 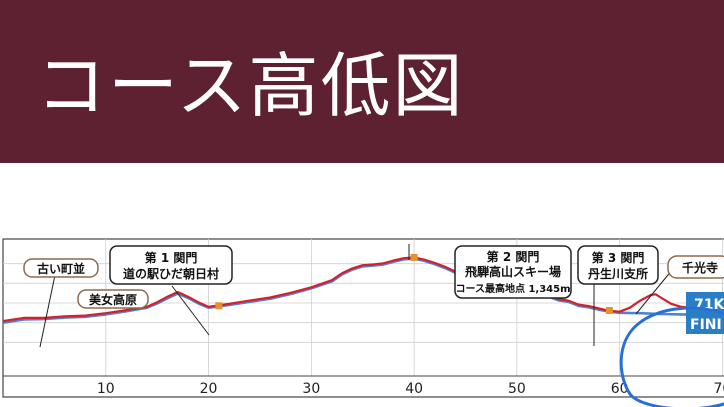 What do you see at coordinates (671, 356) in the screenshot?
I see `hand-drawn-circle` at bounding box center [671, 356].